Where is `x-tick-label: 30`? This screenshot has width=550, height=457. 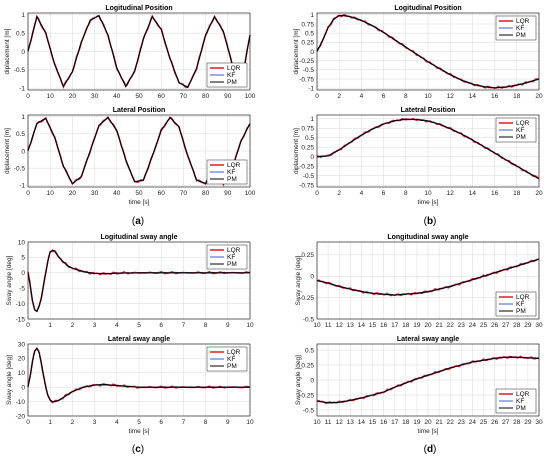
x-tick-label: 30 is located at coordinates (539, 422).